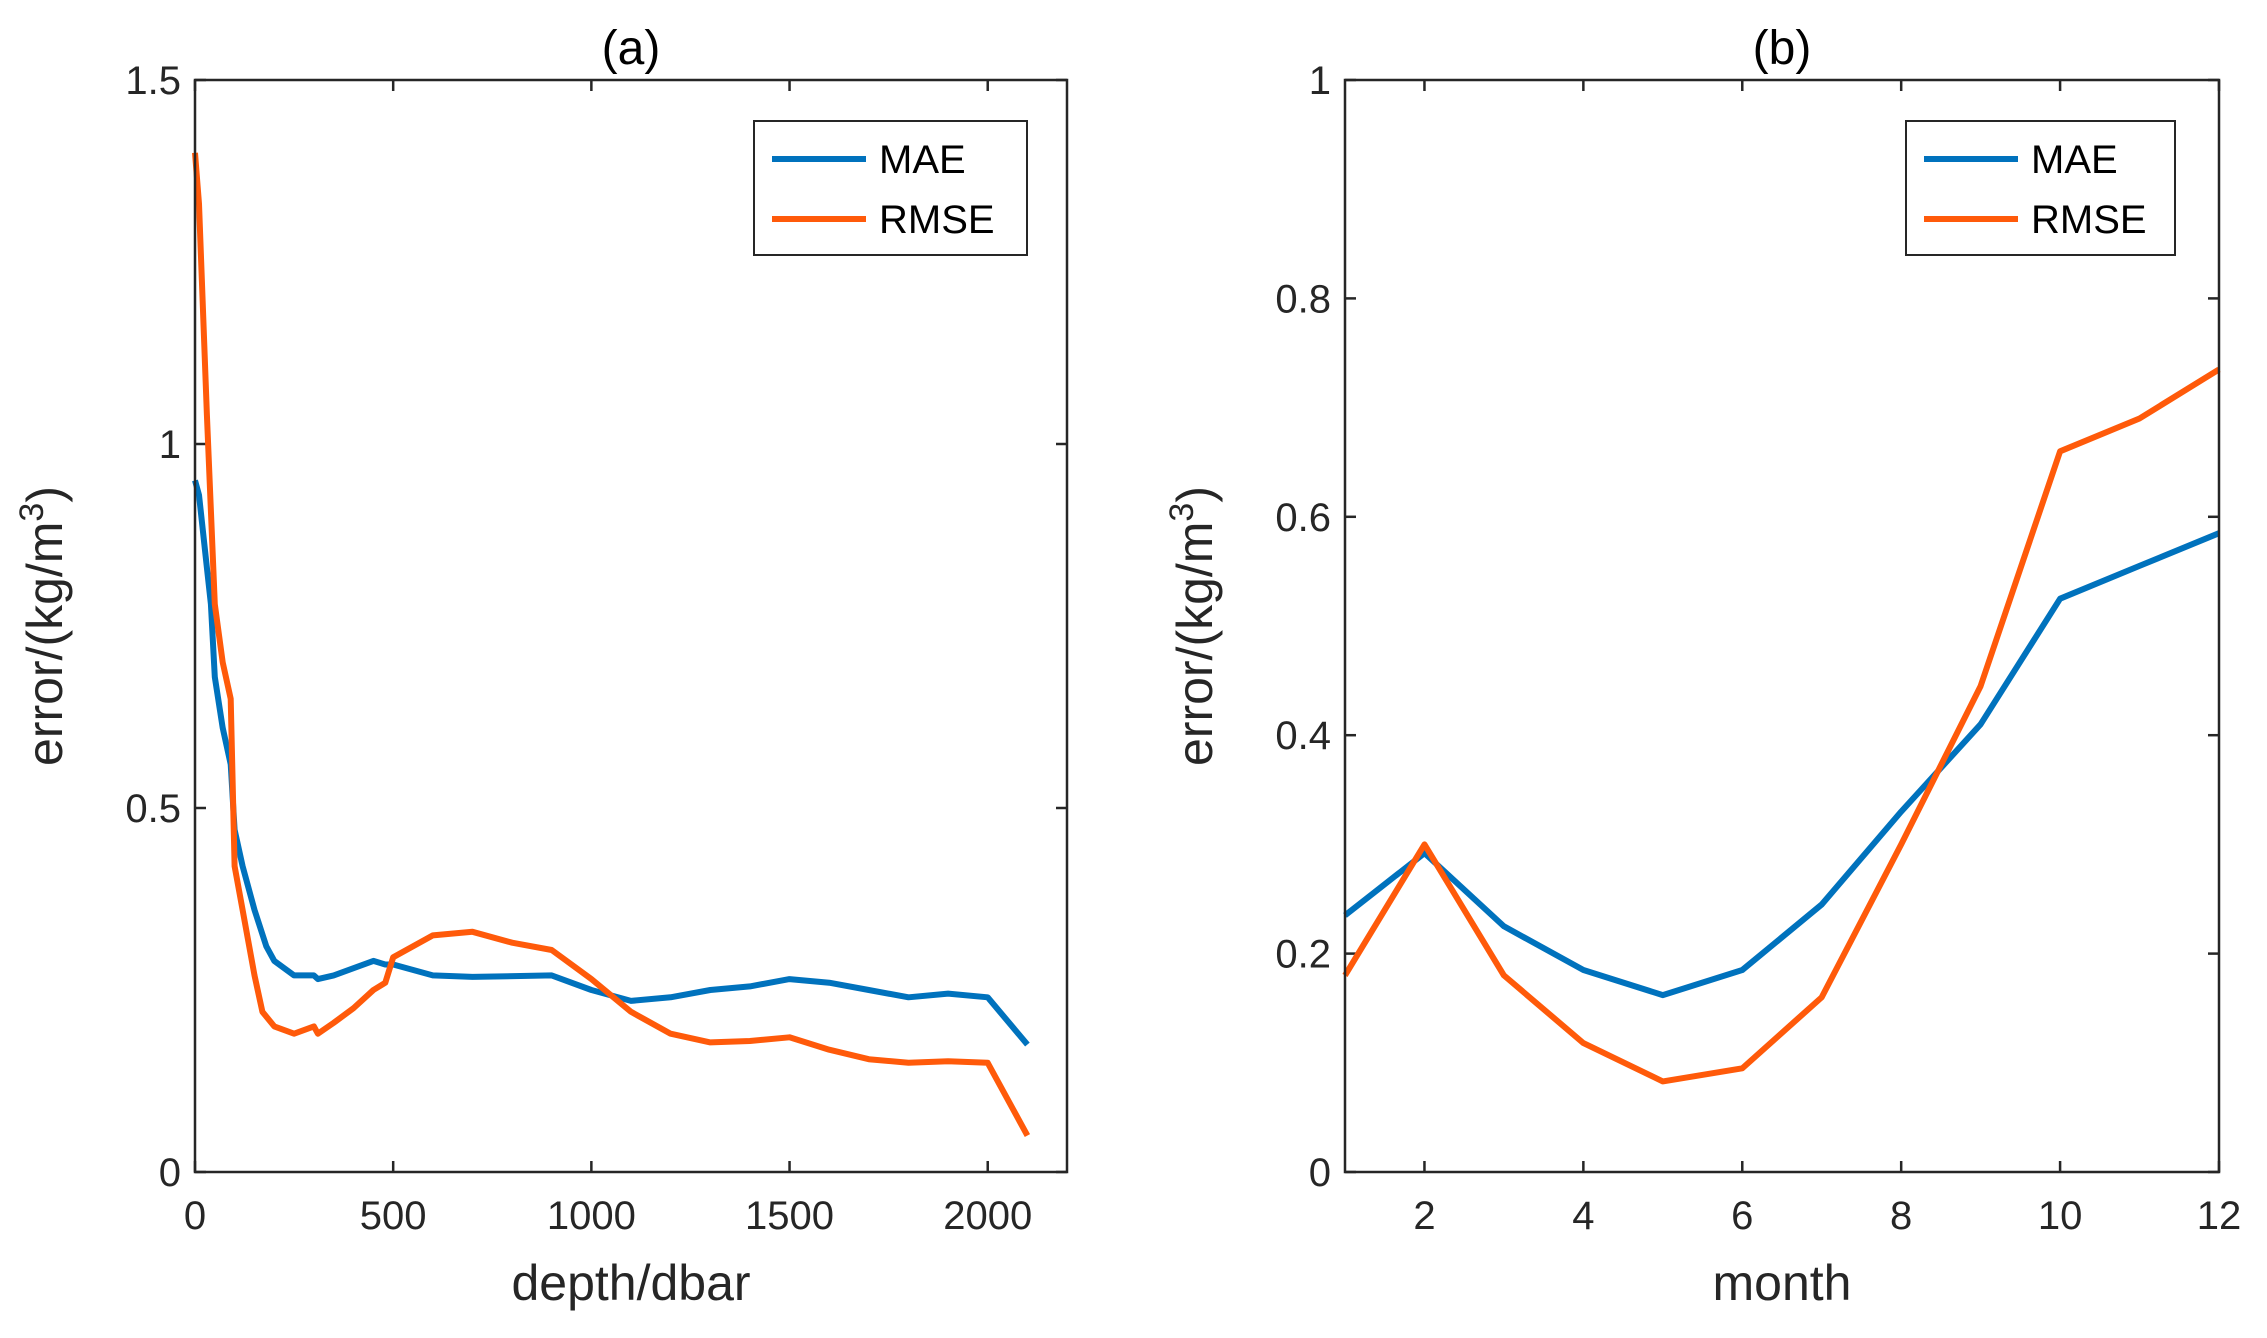 The image size is (2267, 1338). I want to click on y-tick-label: 0.8, so click(1303, 299).